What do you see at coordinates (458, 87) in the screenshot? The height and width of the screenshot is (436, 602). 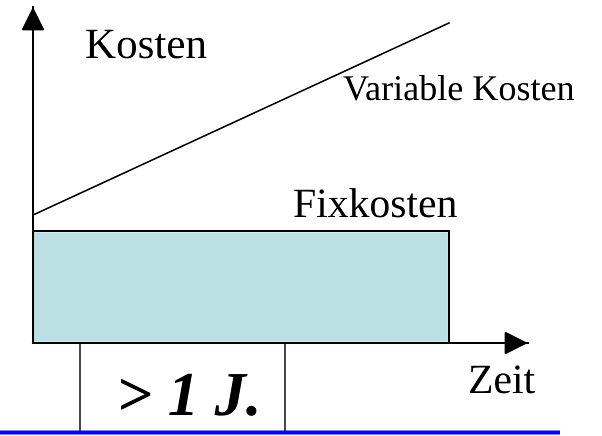 I see `series-label: Variable Kosten` at bounding box center [458, 87].